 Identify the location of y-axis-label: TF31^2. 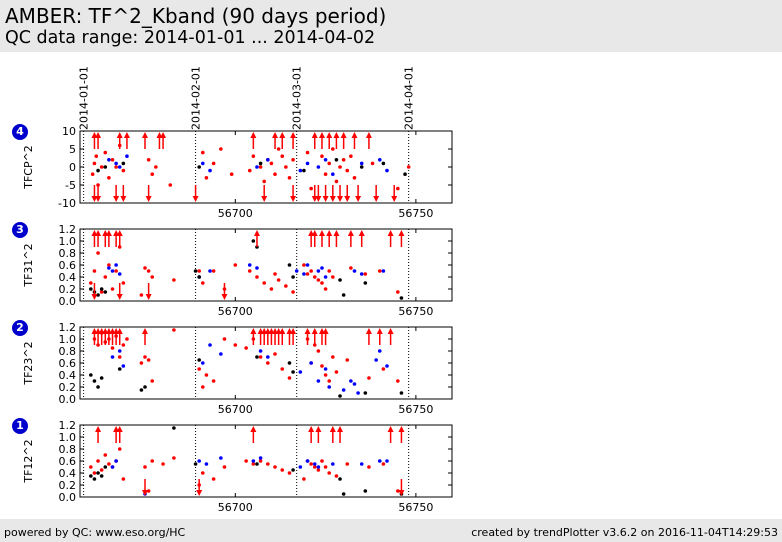
(28, 265).